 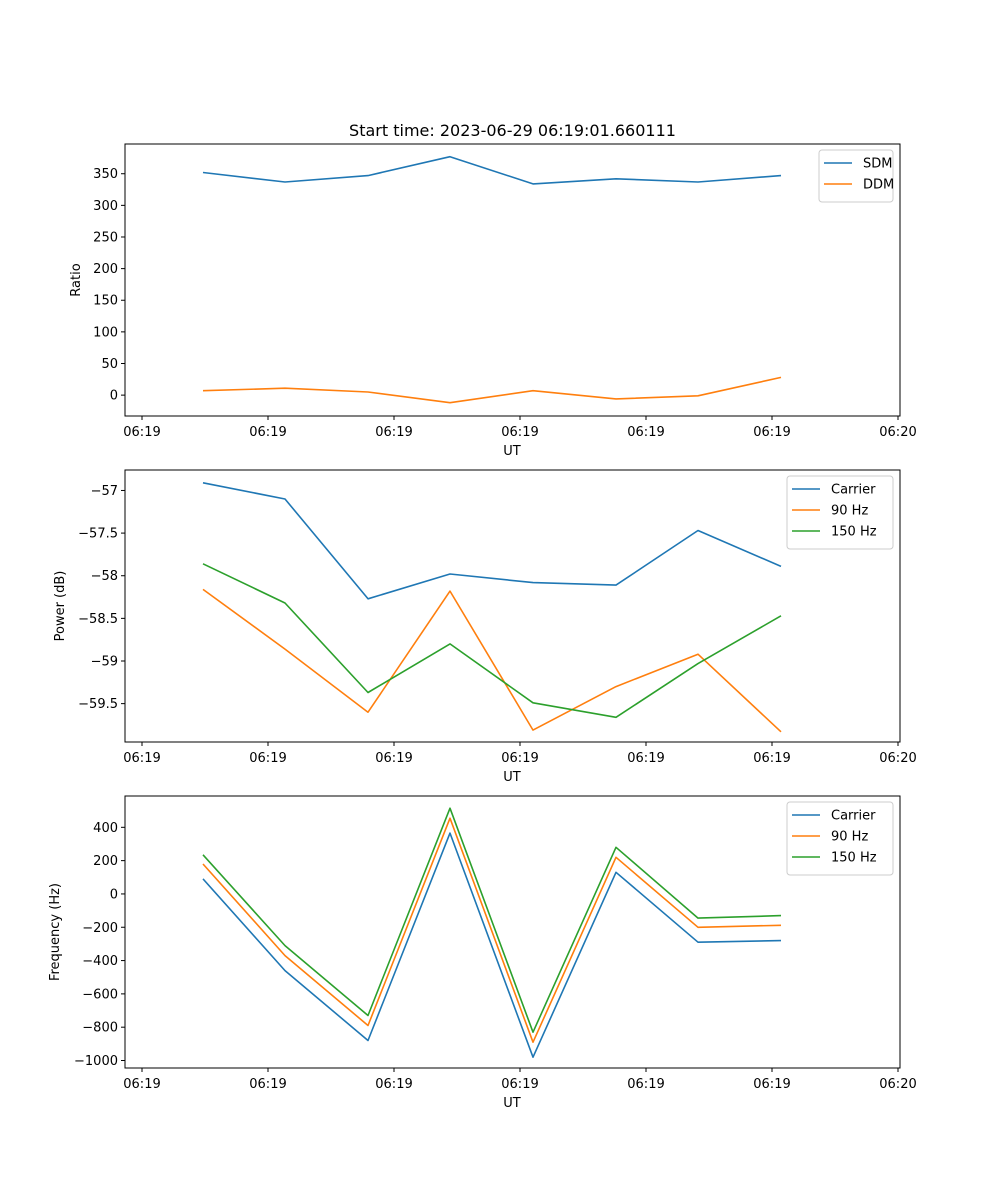 What do you see at coordinates (856, 176) in the screenshot?
I see `legend: SDM DDM` at bounding box center [856, 176].